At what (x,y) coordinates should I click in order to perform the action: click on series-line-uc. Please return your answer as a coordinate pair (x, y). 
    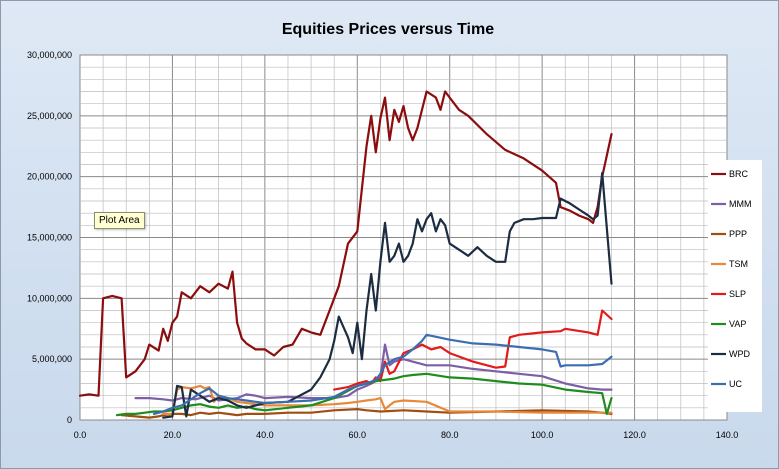
    Looking at the image, I should click on (382, 374).